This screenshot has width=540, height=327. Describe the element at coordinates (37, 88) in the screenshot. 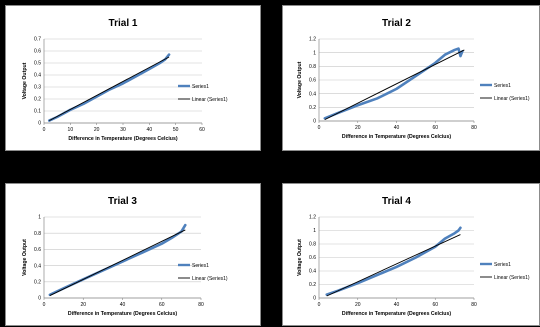

I see `y-tick-label: 0.3` at that location.